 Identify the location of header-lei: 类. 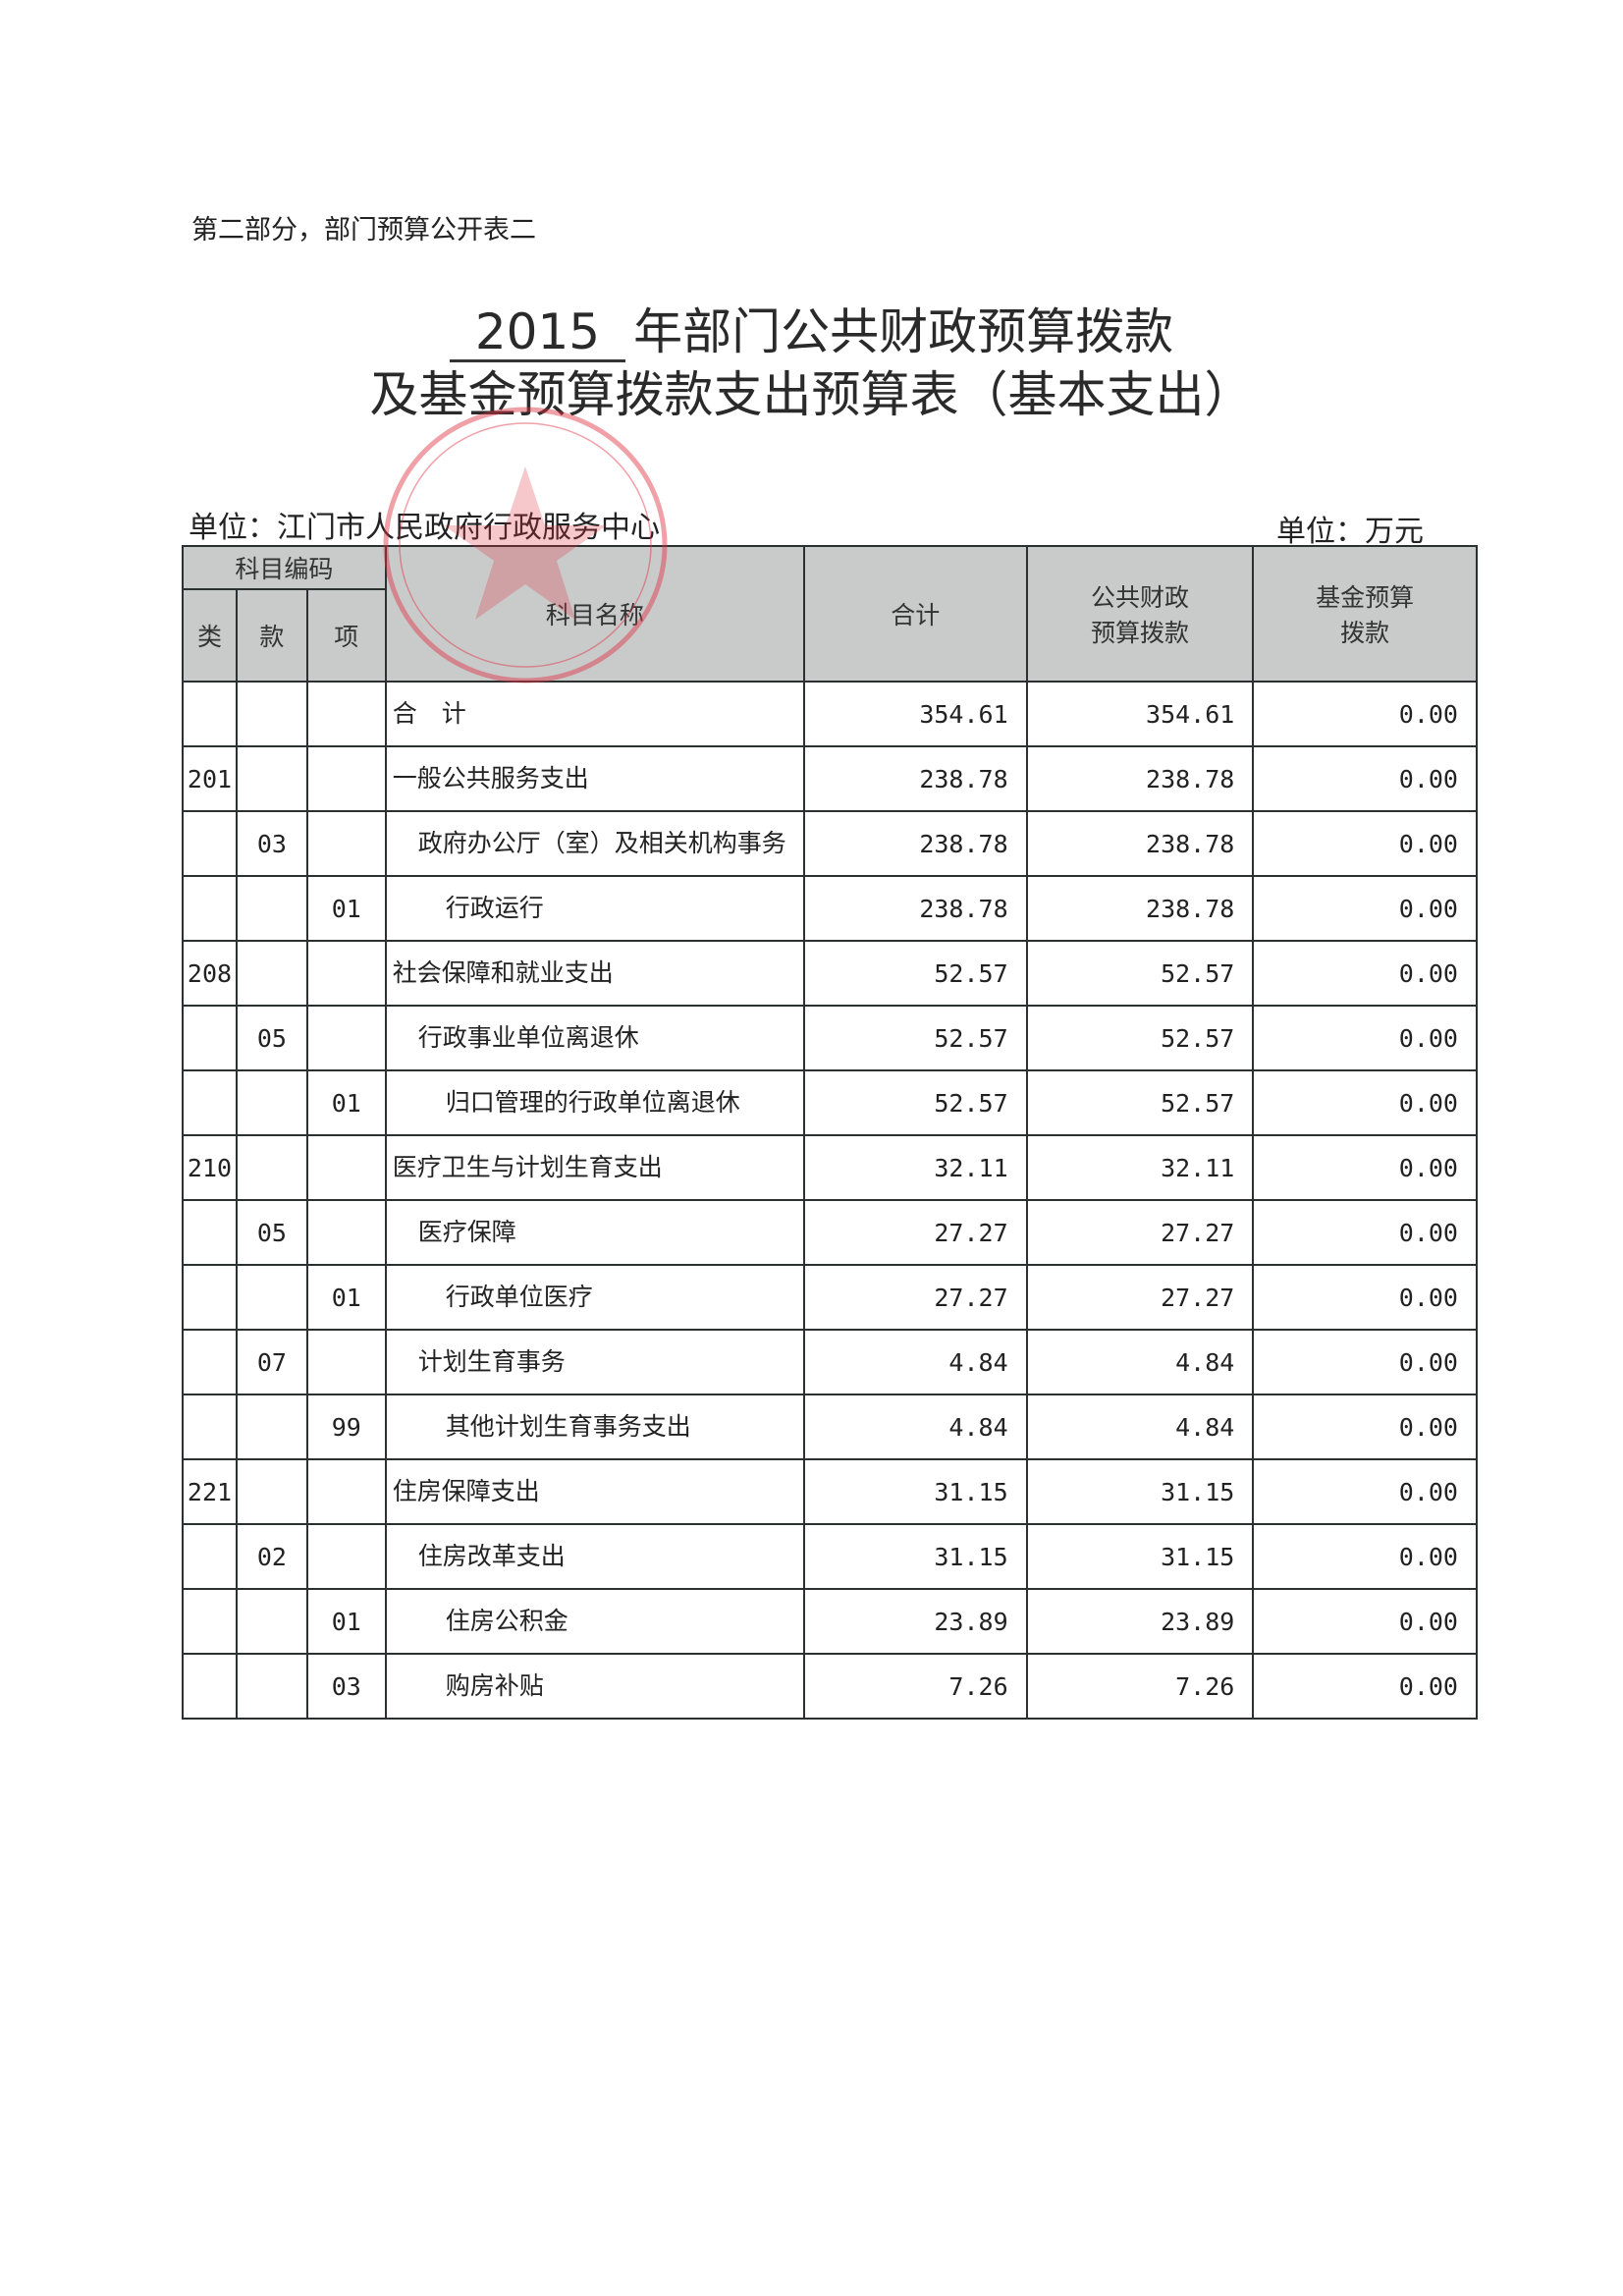
(210, 635).